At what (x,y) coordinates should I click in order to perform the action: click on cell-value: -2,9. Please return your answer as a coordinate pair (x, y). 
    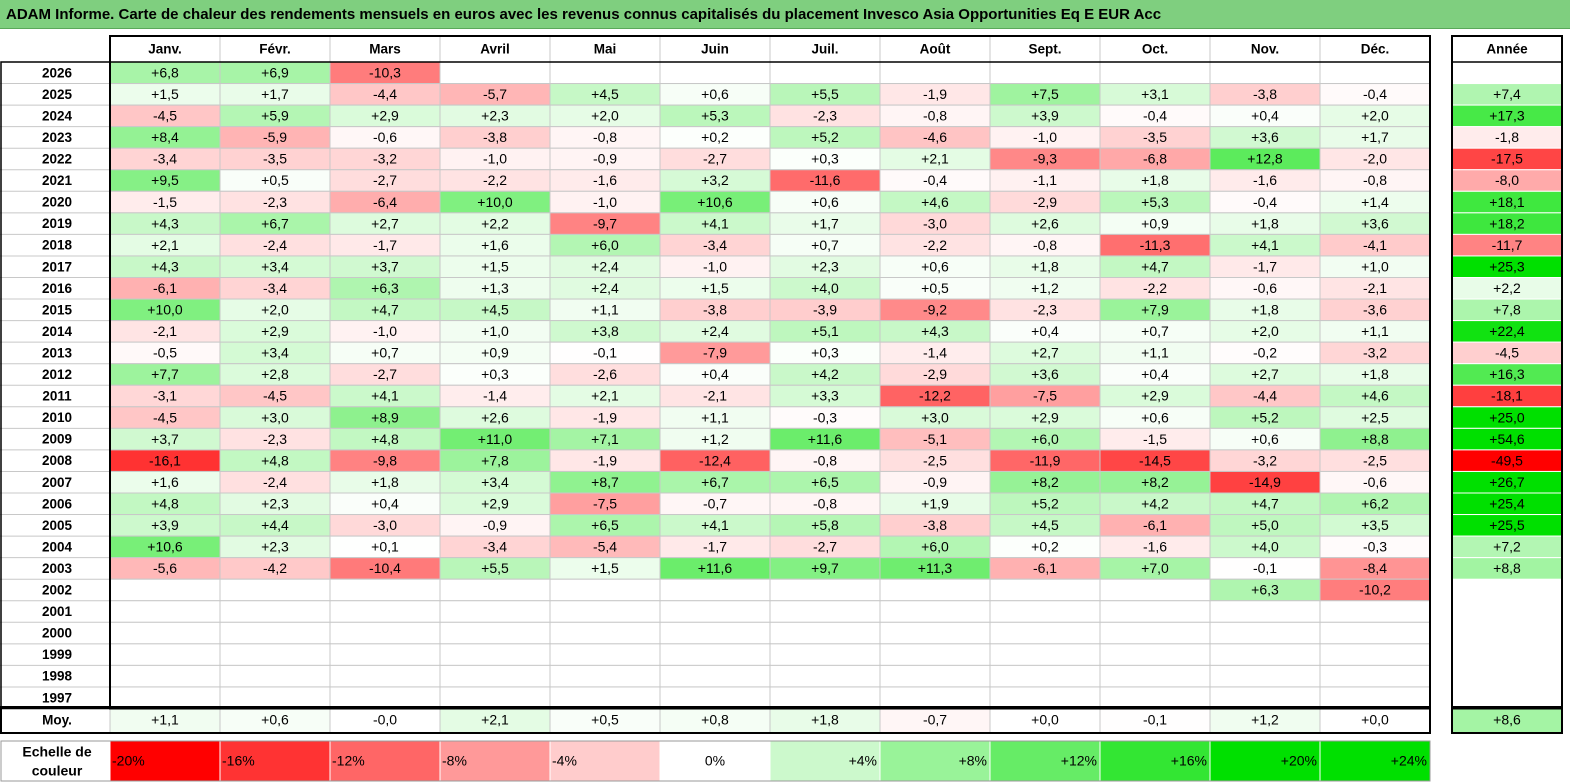
    Looking at the image, I should click on (1045, 202).